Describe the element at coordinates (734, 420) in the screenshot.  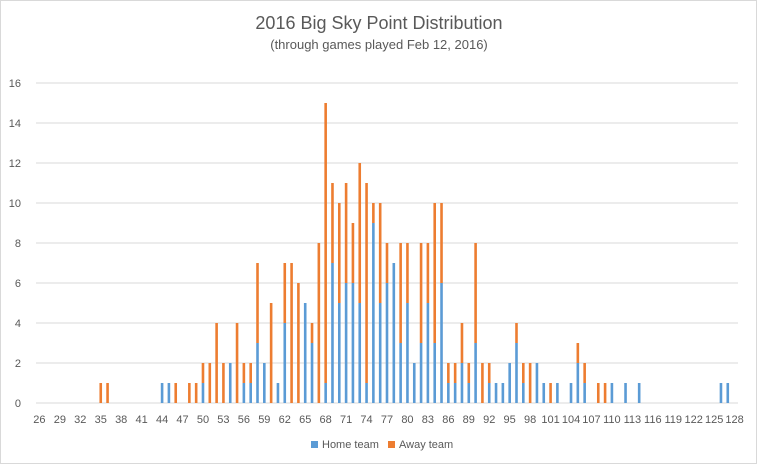
I see `x-tick-label: 128` at that location.